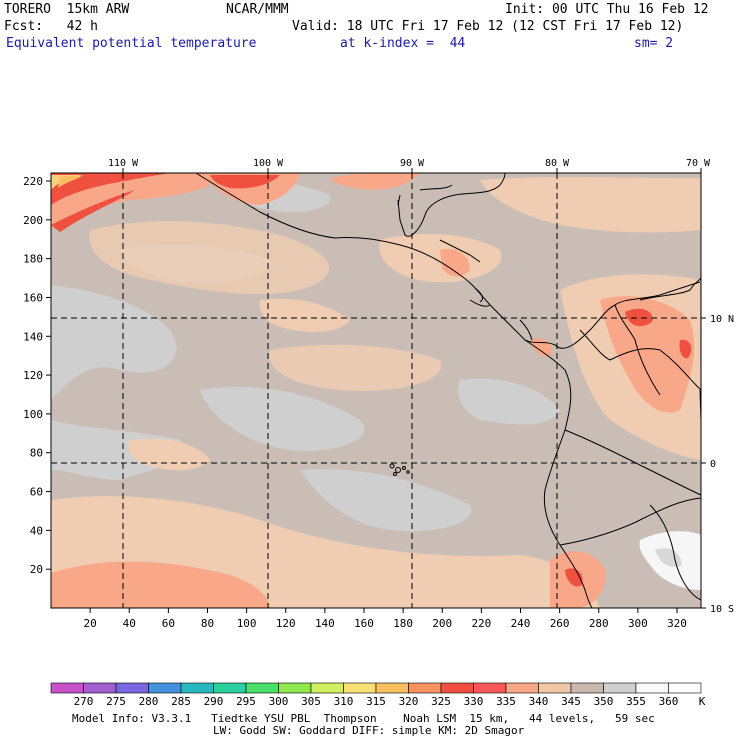  I want to click on y-tick-label: 120, so click(33, 375).